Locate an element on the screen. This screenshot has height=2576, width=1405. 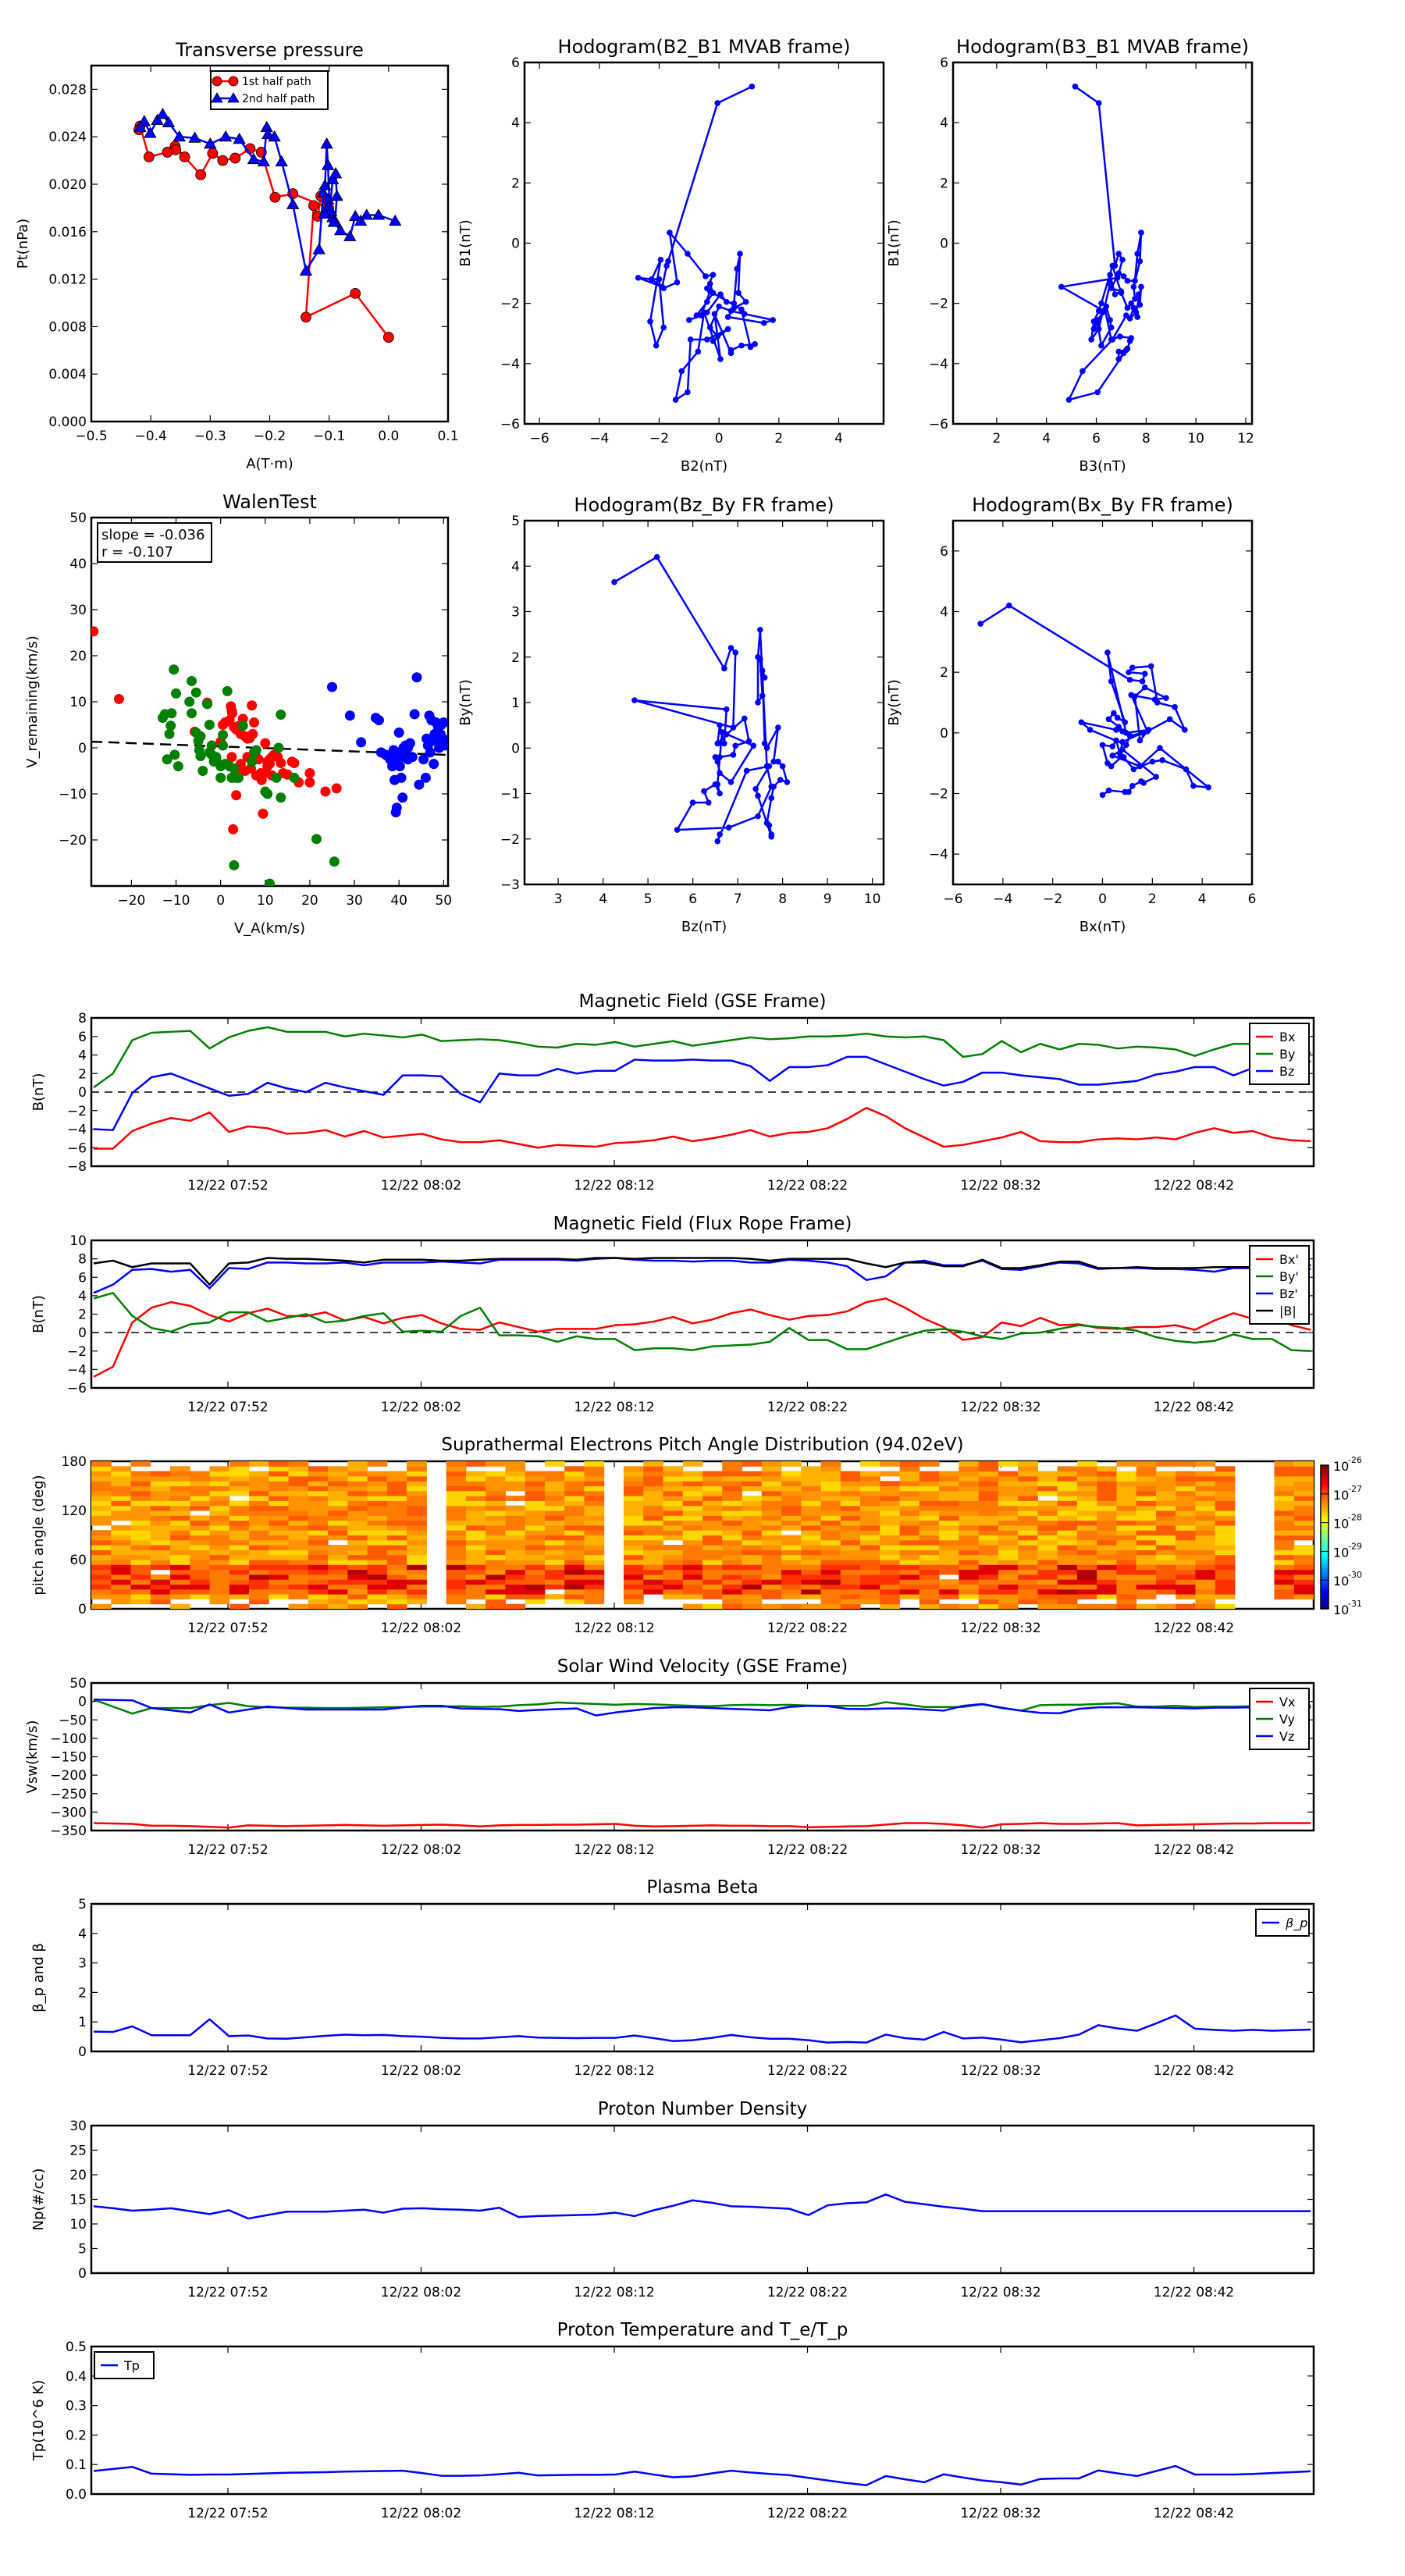
y-tick-label: 0.2 is located at coordinates (76, 2435).